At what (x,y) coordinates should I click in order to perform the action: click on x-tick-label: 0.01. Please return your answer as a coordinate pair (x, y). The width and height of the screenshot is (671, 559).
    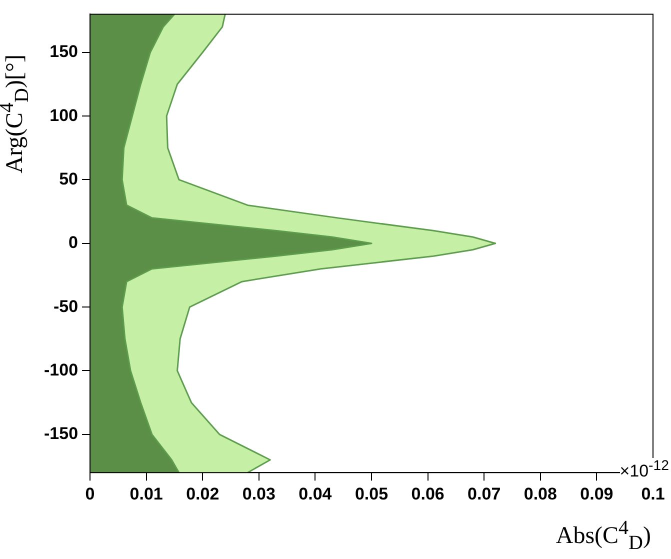
    Looking at the image, I should click on (146, 494).